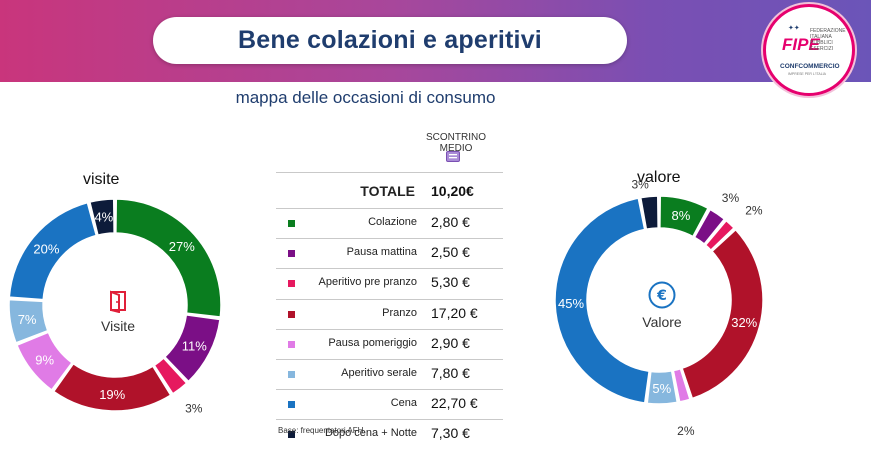 The height and width of the screenshot is (453, 871). Describe the element at coordinates (450, 343) in the screenshot. I see `row-value: 2,90 €` at that location.